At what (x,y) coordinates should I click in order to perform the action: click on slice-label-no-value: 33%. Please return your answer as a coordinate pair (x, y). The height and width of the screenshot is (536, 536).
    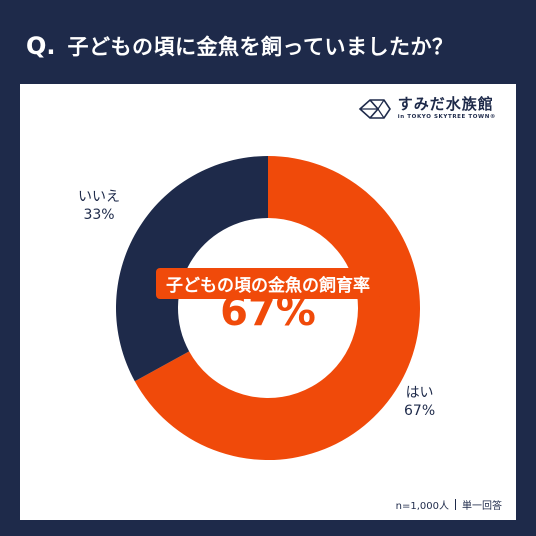
    Looking at the image, I should click on (99, 215).